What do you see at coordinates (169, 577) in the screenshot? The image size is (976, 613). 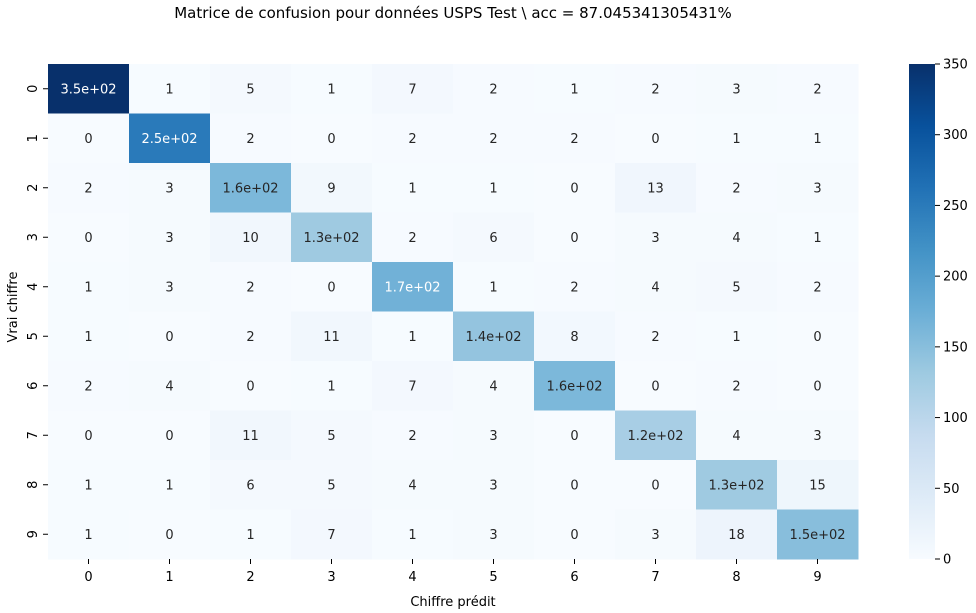 I see `x-tick-label: 1` at bounding box center [169, 577].